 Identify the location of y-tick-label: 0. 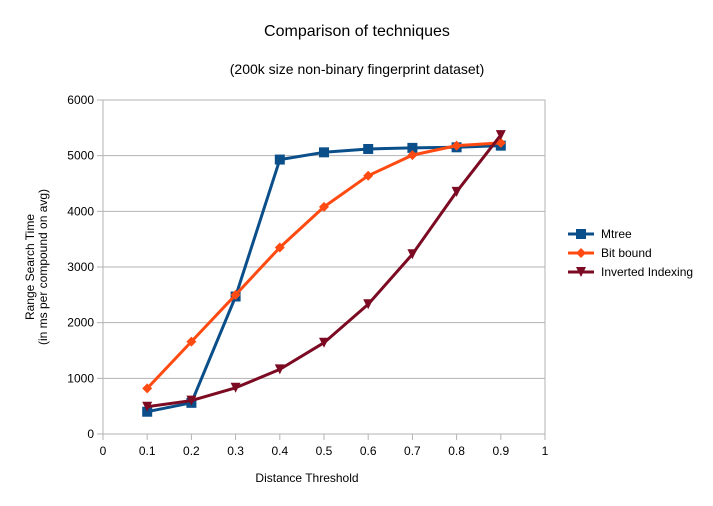
(90, 434).